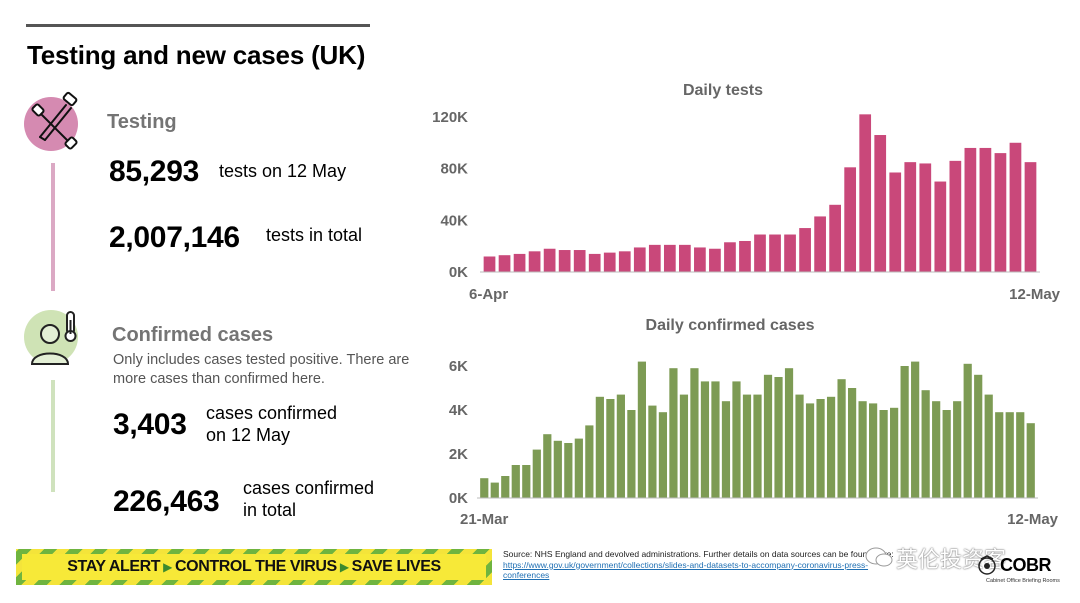 This screenshot has height=603, width=1080. Describe the element at coordinates (458, 410) in the screenshot. I see `cases-y-tick: 4K` at that location.